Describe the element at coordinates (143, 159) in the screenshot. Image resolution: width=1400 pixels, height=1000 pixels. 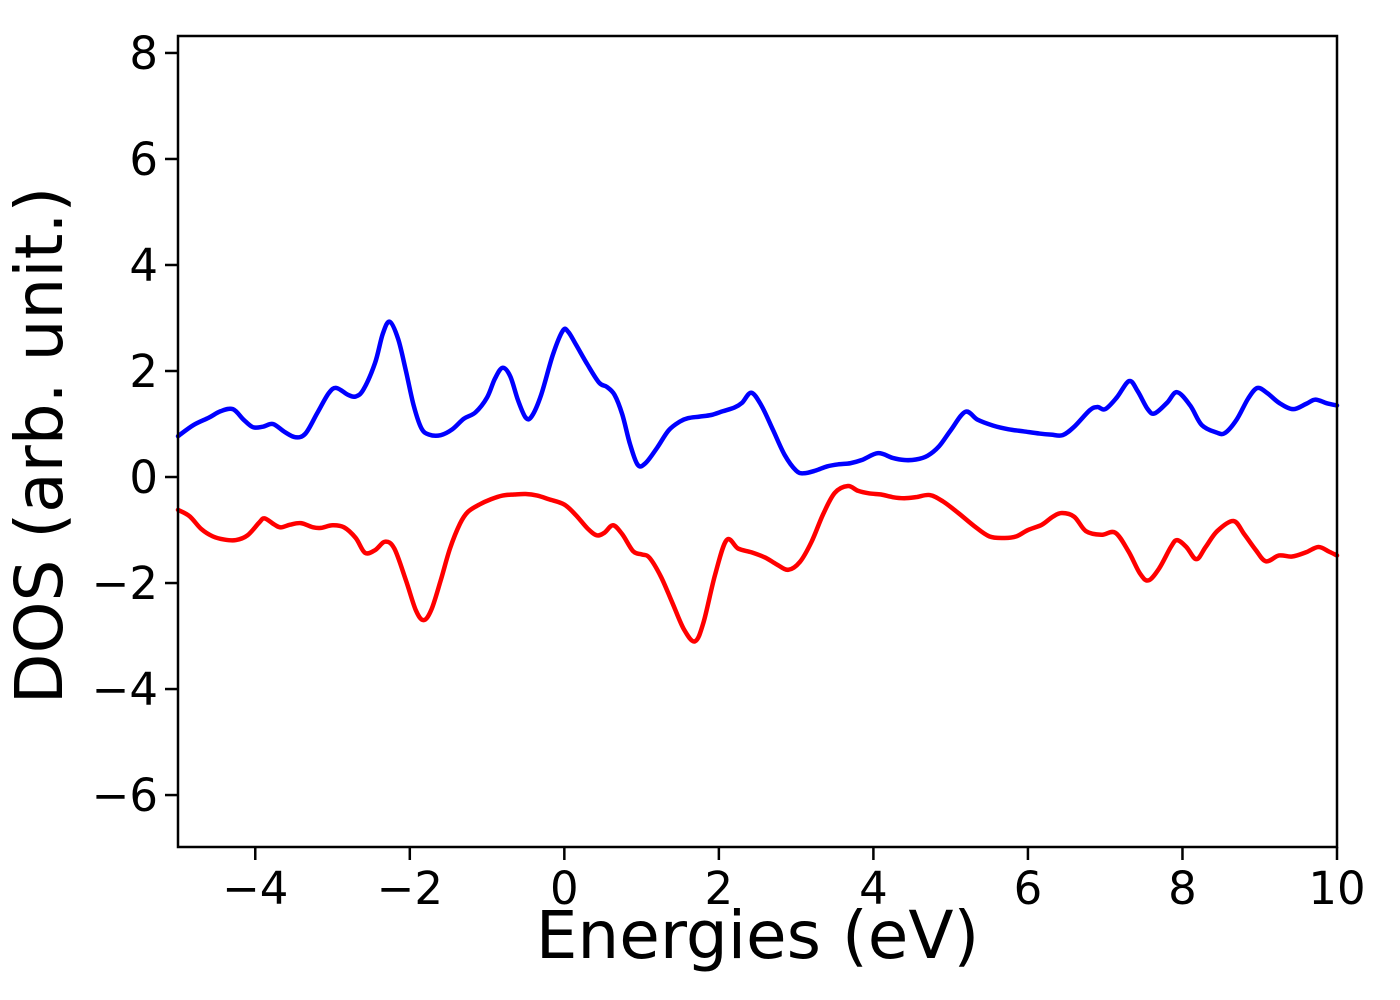
I see `y-tick-label: 6` at that location.